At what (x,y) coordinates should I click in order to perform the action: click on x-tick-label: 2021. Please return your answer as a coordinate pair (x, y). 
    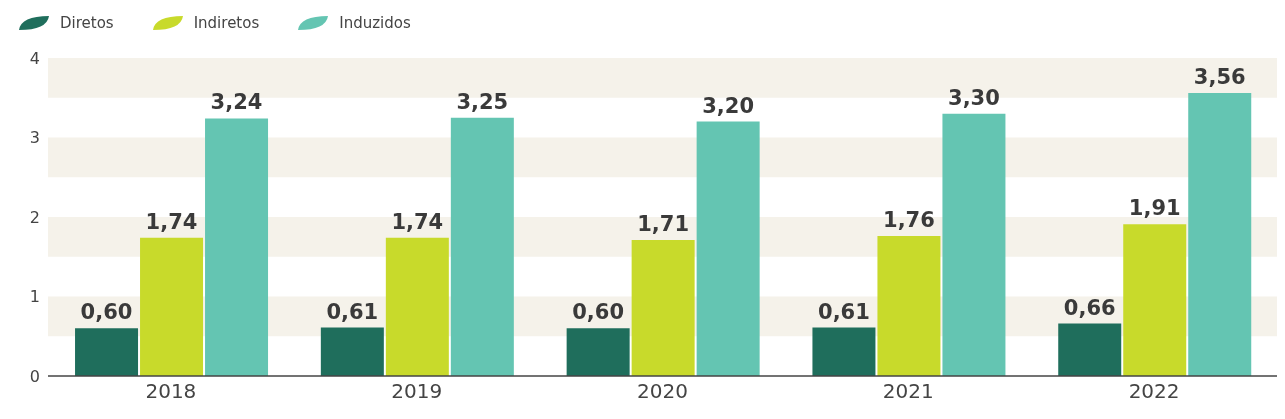
    Looking at the image, I should click on (908, 391).